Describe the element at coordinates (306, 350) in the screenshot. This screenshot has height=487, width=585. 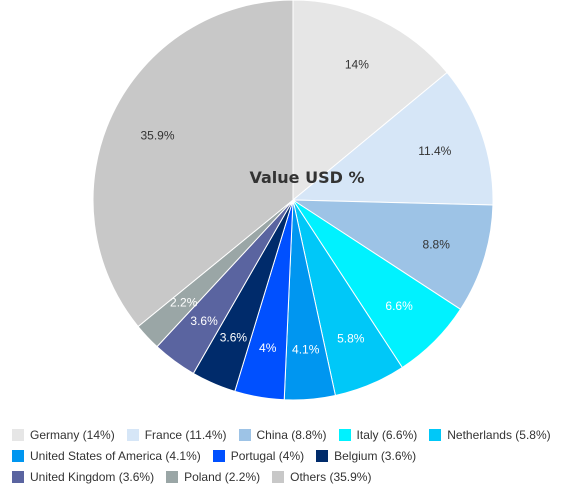
I see `slice-value-label: 4.1%` at that location.